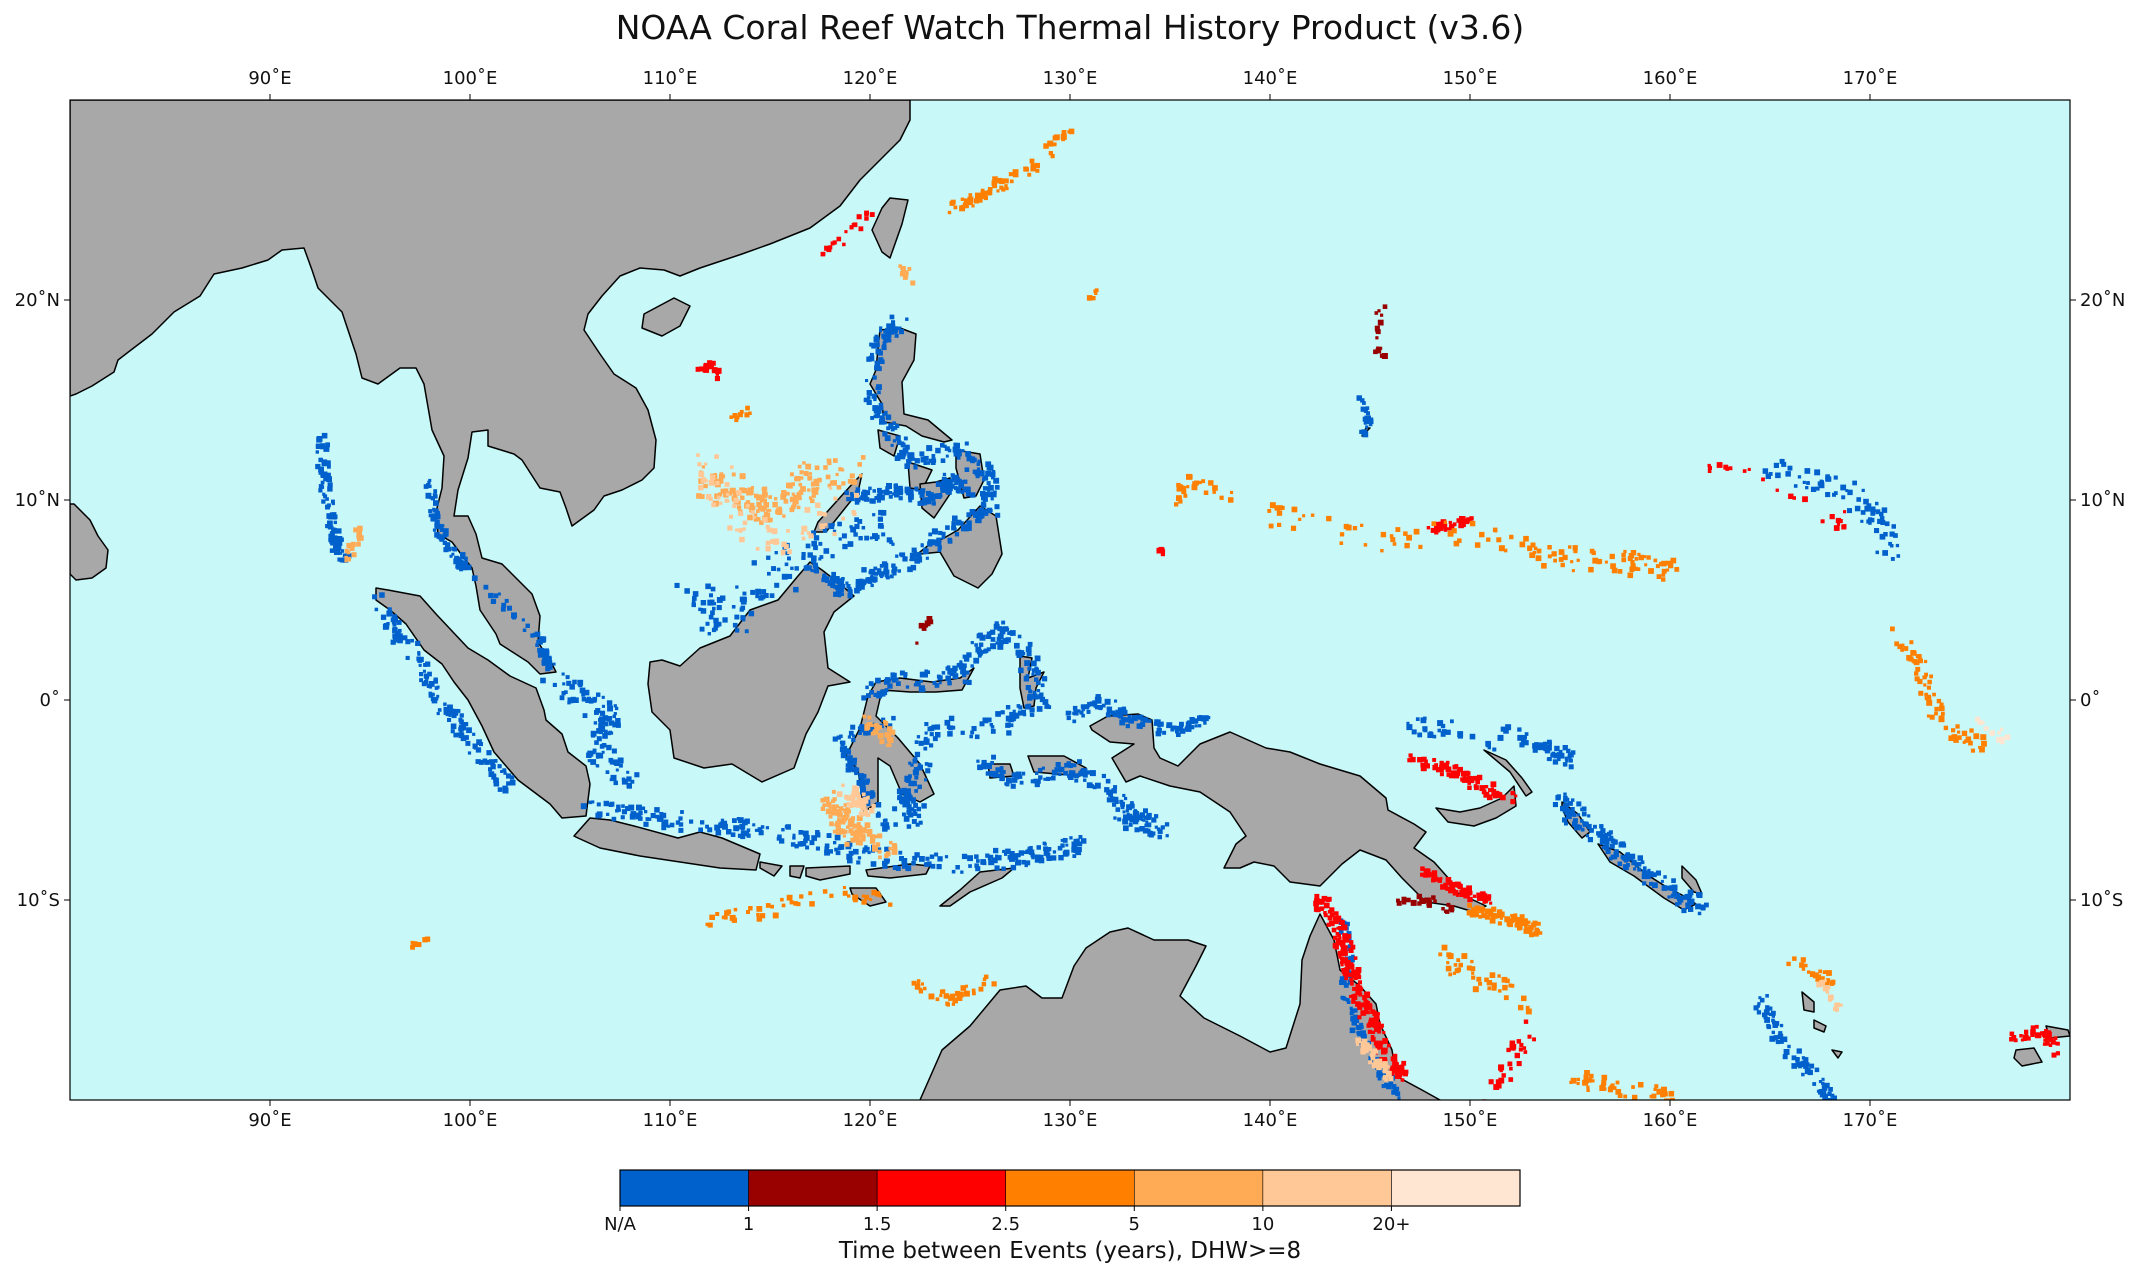  I want to click on land-halmahera, so click(1032, 682).